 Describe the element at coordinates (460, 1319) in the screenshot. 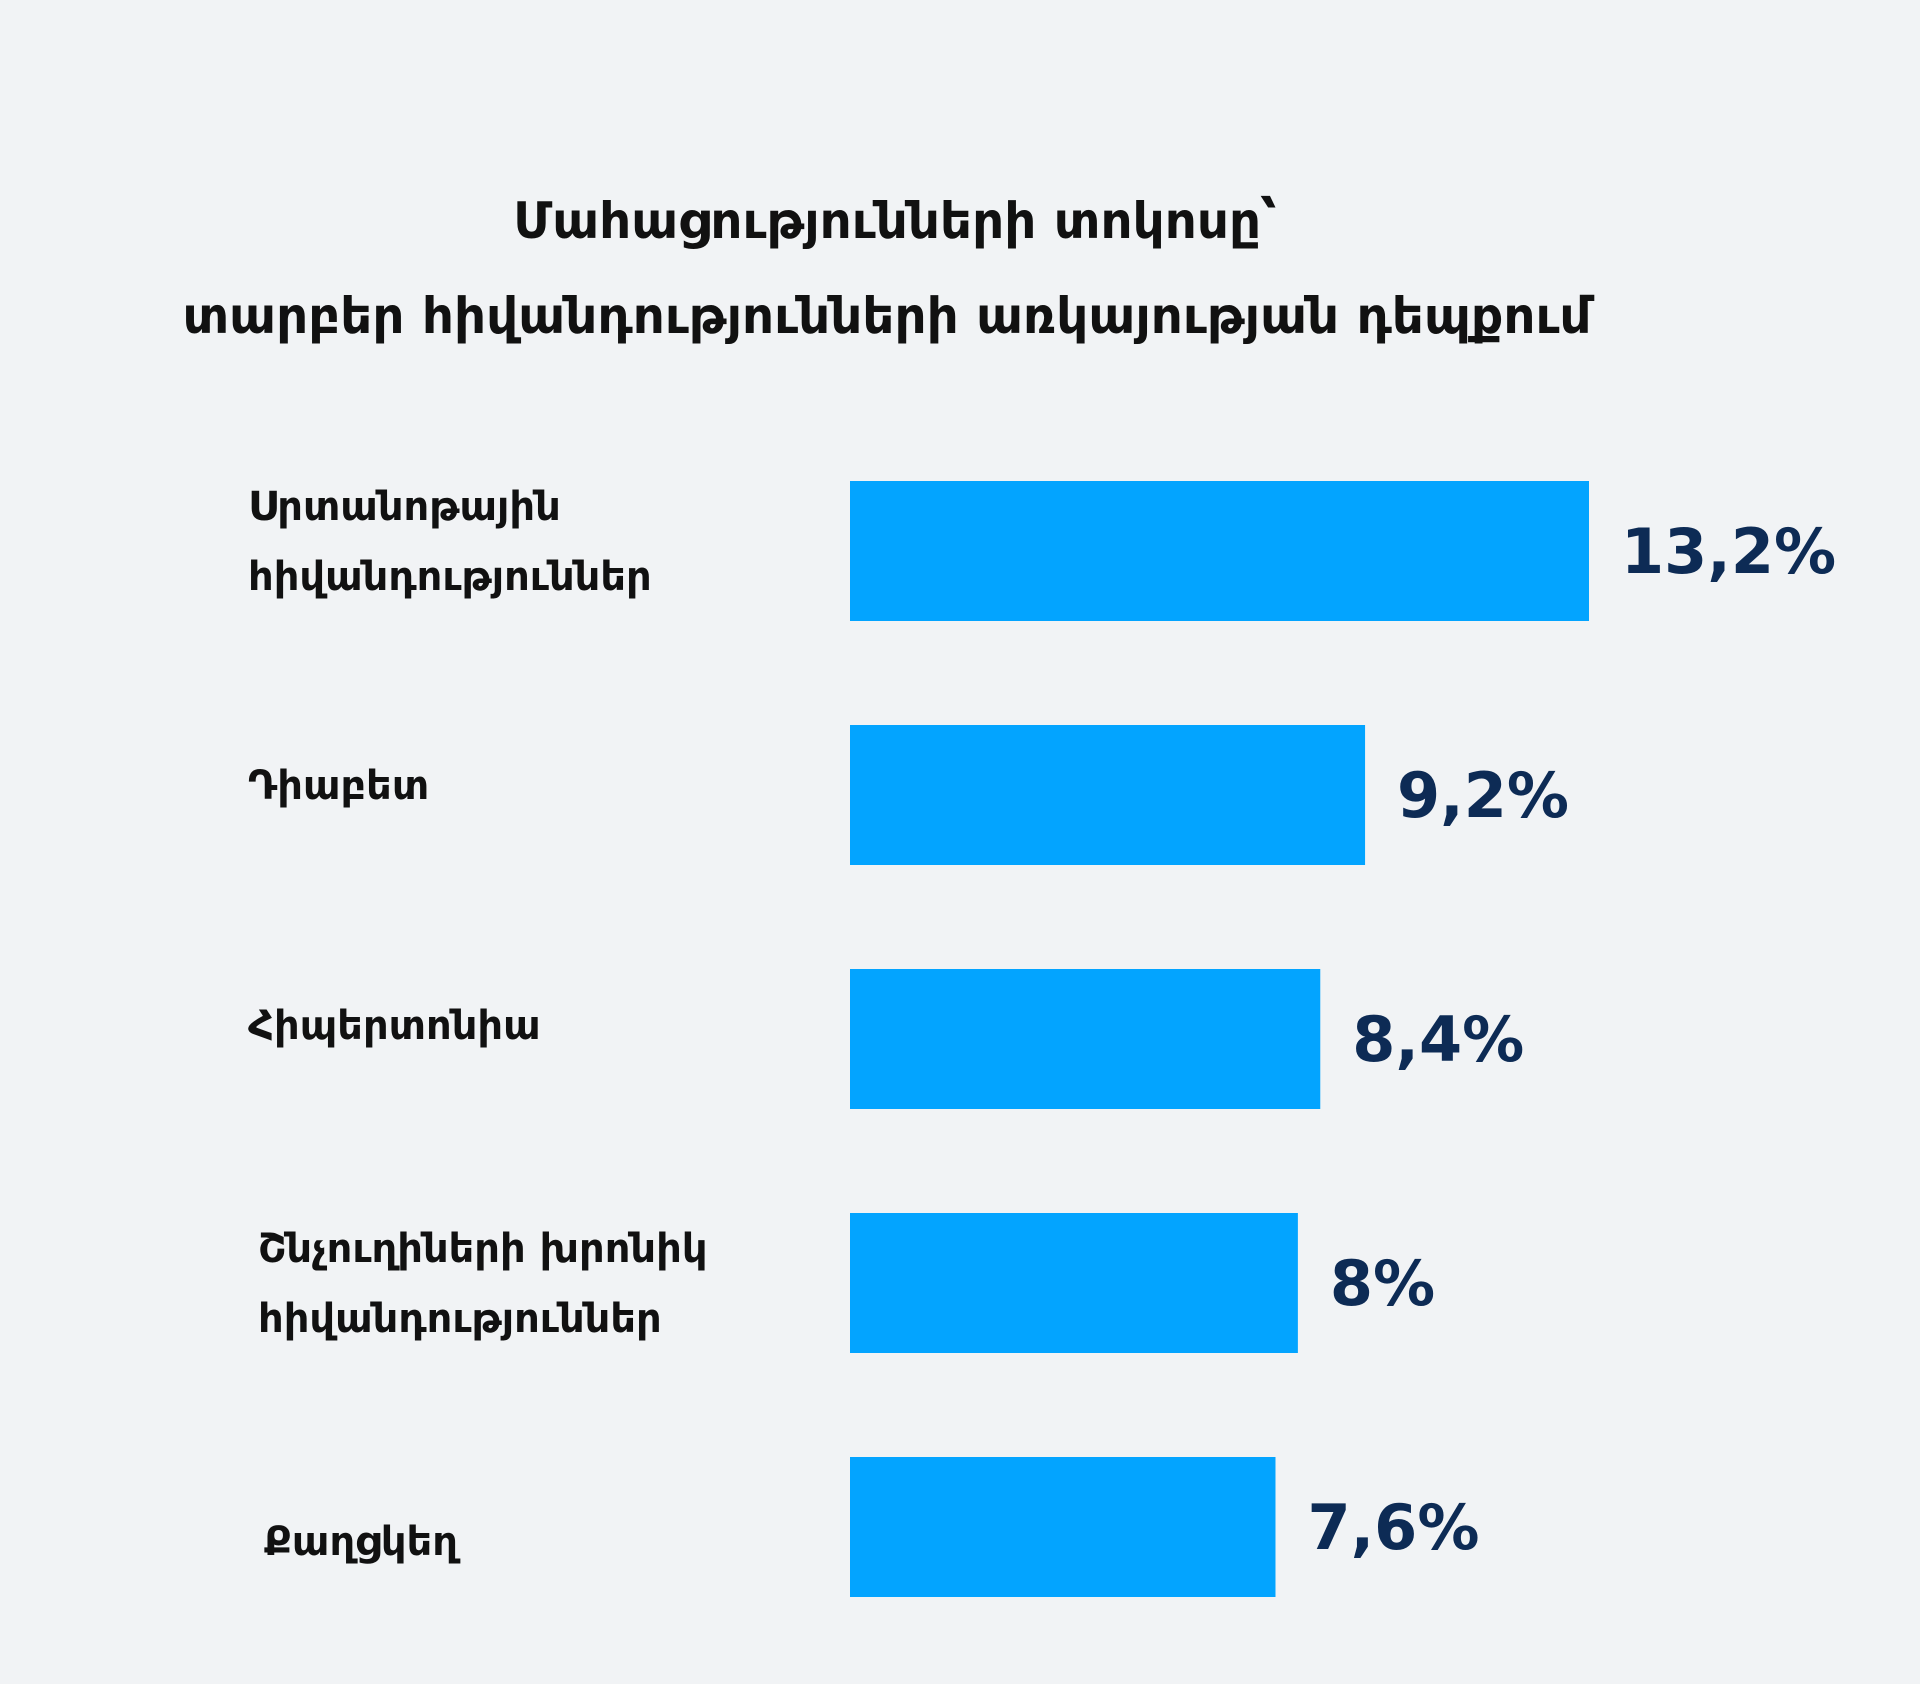

I see `category-label-4-line-2: հիվանդություններ` at that location.